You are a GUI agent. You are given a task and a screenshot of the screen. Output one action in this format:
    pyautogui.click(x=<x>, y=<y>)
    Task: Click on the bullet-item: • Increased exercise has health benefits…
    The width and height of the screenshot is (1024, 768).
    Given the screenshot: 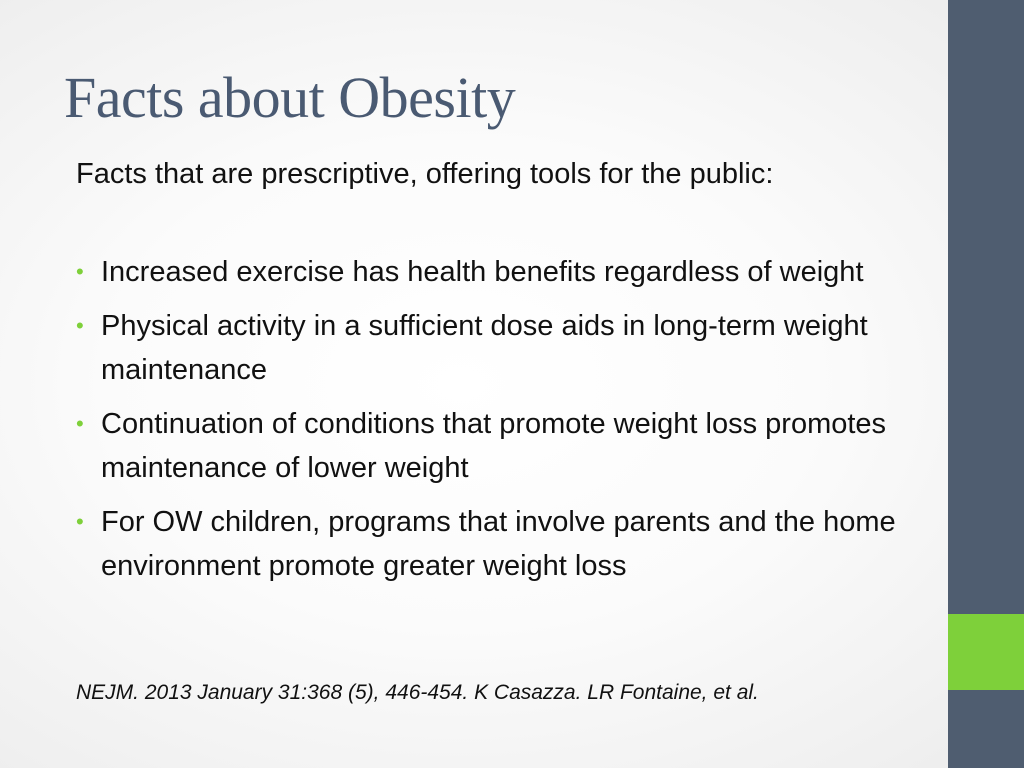 What is the action you would take?
    pyautogui.click(x=496, y=272)
    